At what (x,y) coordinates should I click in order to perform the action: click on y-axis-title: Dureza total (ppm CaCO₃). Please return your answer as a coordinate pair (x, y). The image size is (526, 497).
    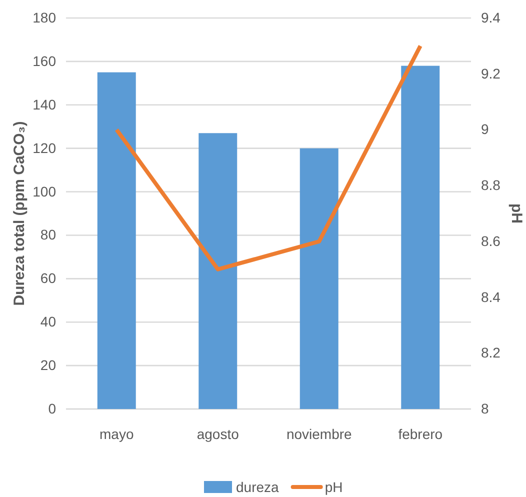
    Looking at the image, I should click on (19, 213).